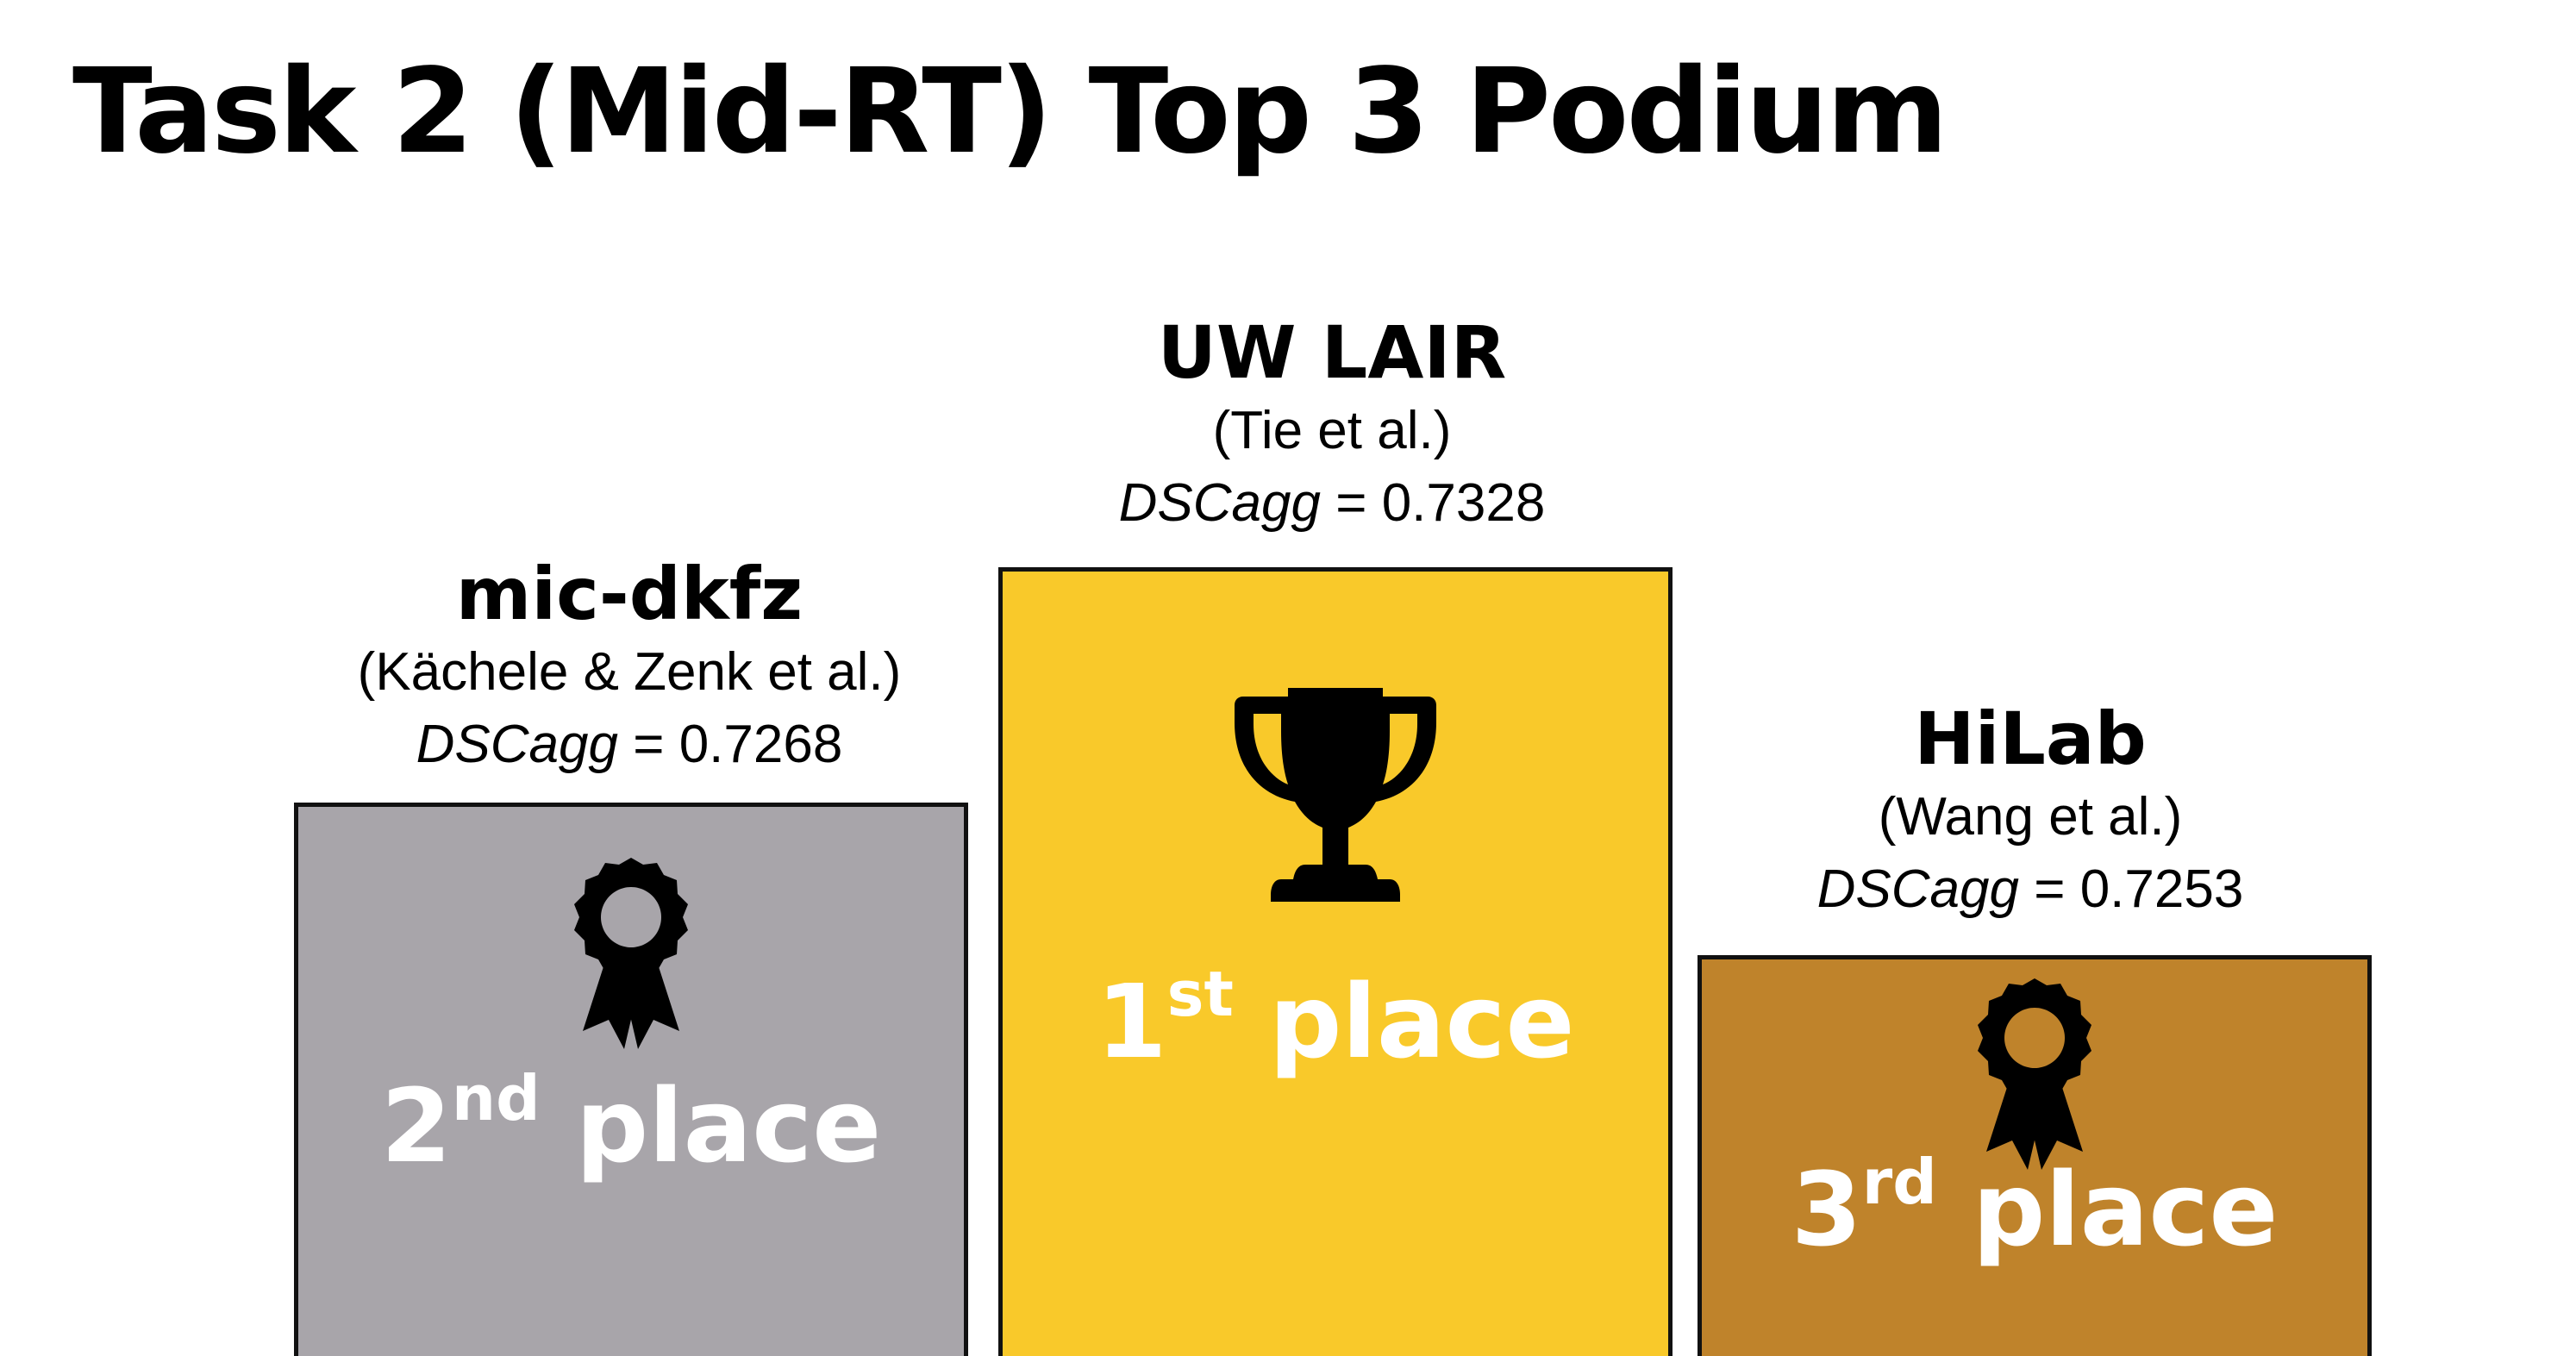 Image resolution: width=2576 pixels, height=1356 pixels. Describe the element at coordinates (1335, 795) in the screenshot. I see `trophy-icon` at that location.